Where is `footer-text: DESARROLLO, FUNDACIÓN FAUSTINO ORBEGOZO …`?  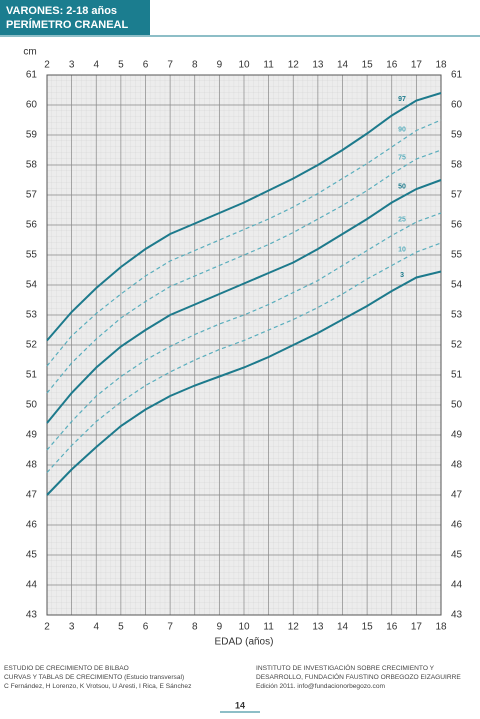 footer-text: DESARROLLO, FUNDACIÓN FAUSTINO ORBEGOZO … is located at coordinates (358, 676).